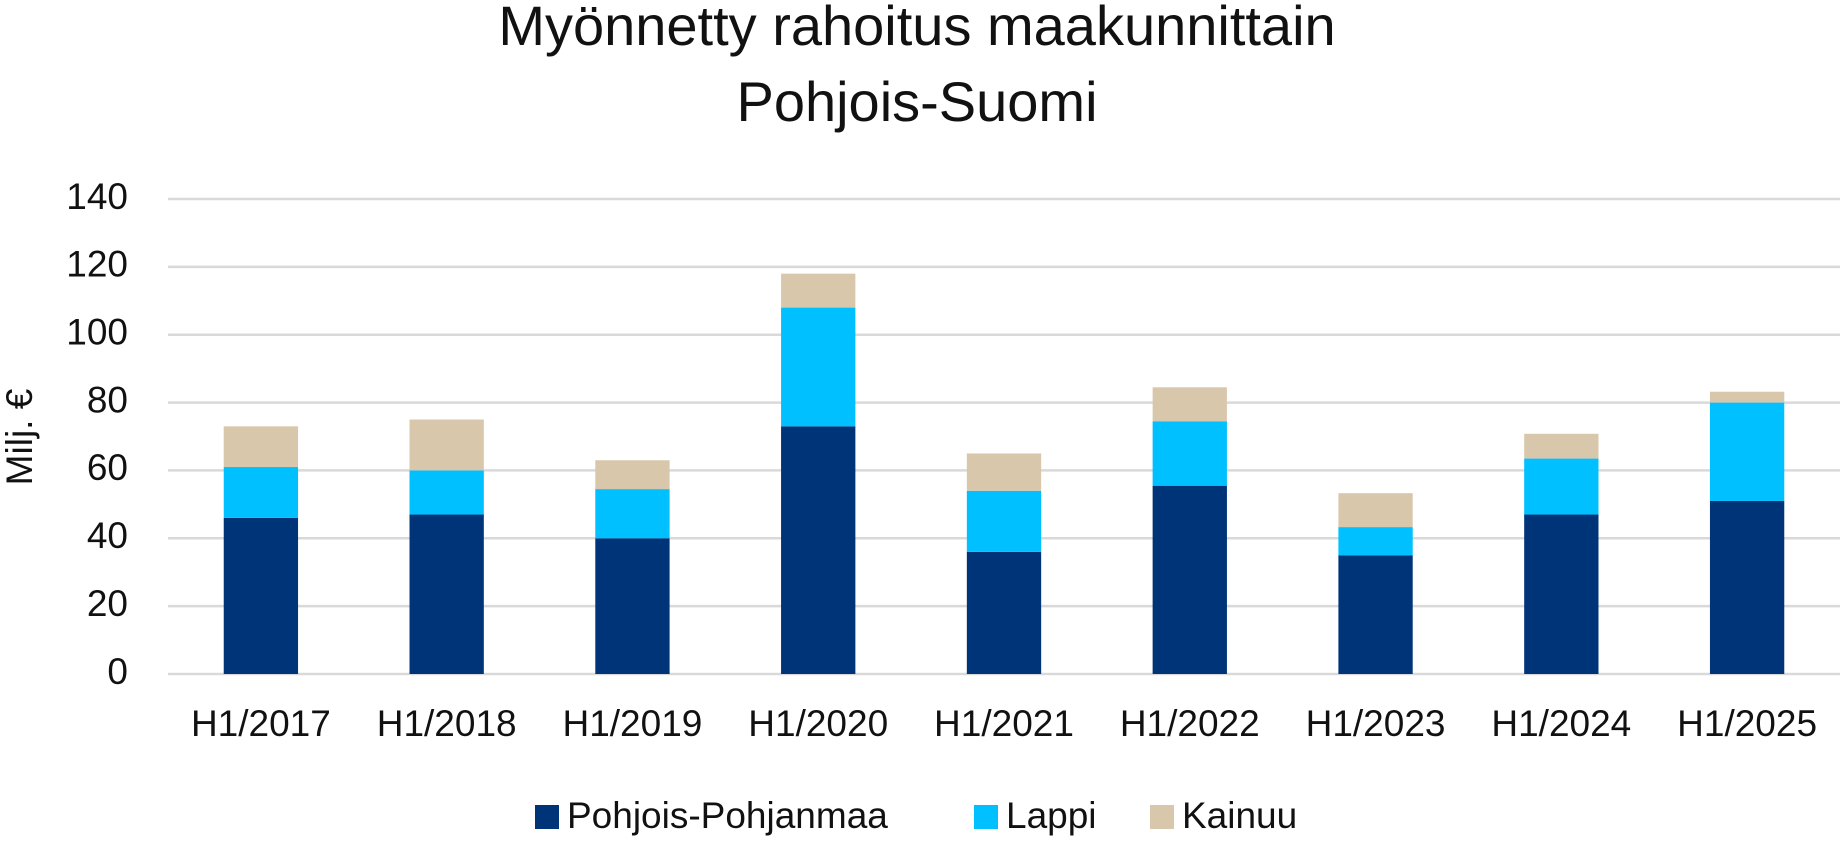 The image size is (1844, 841). Describe the element at coordinates (727, 815) in the screenshot. I see `legend-label: Pohjois-Pohjanmaa` at that location.